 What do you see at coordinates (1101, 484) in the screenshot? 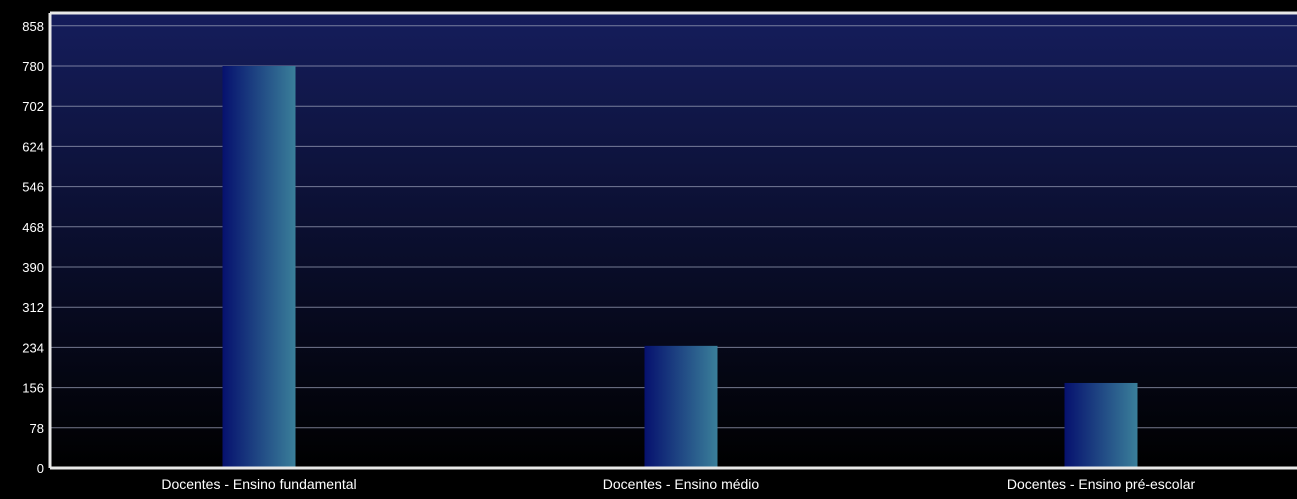
I see `x-category-label: Docentes - Ensino pré-escolar` at bounding box center [1101, 484].